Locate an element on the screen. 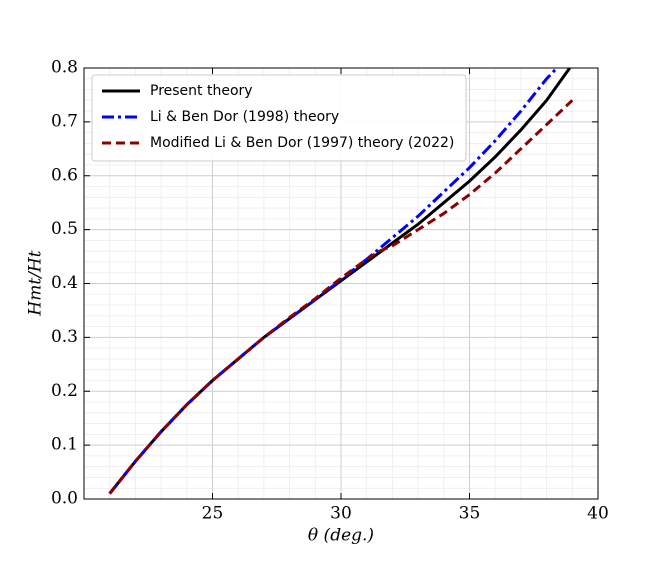 This screenshot has width=664, height=570. x-tick-label: 40 is located at coordinates (598, 514).